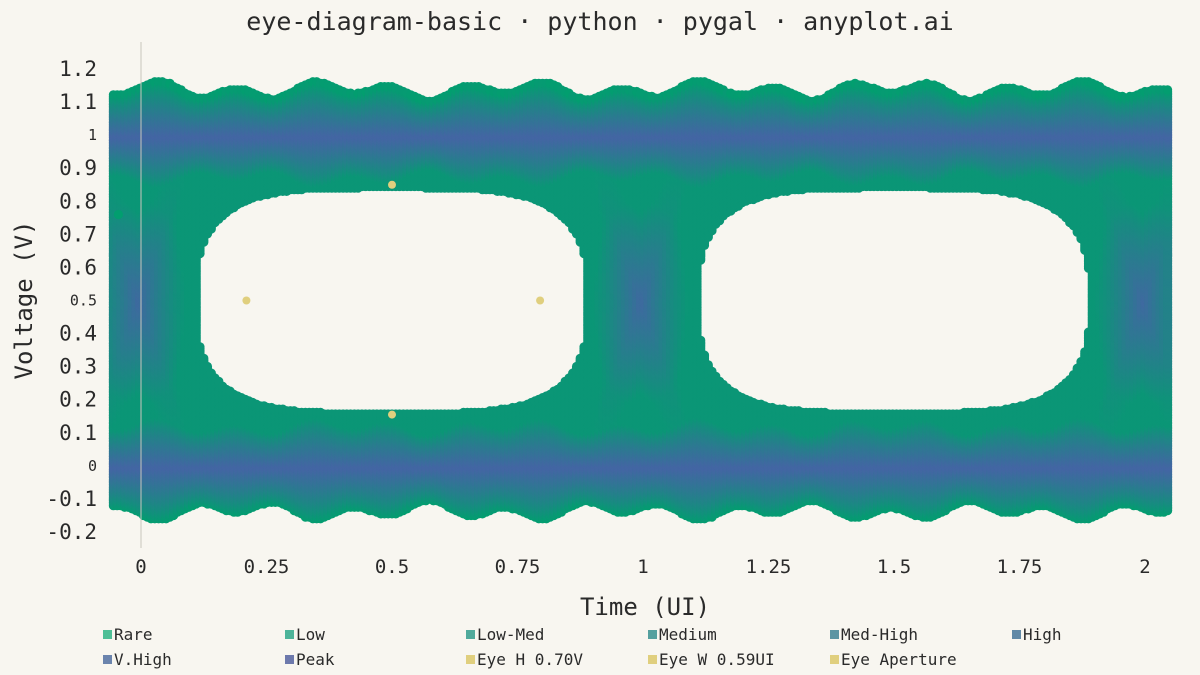 Image resolution: width=1200 pixels, height=675 pixels. I want to click on y-axis-title: Voltage (V), so click(24, 300).